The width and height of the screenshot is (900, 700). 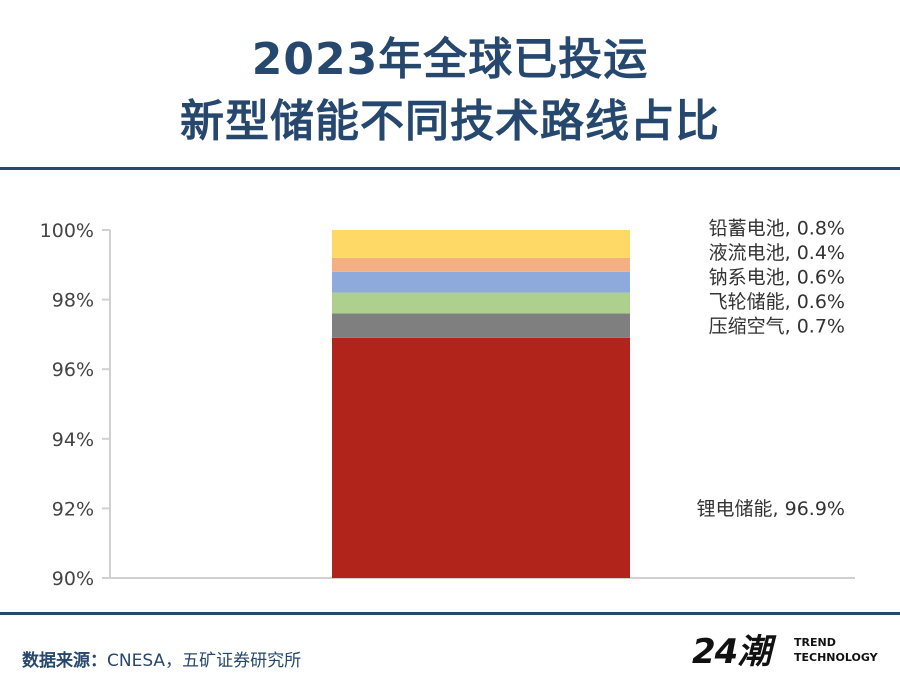 What do you see at coordinates (73, 509) in the screenshot?
I see `y-tick-label: 92%` at bounding box center [73, 509].